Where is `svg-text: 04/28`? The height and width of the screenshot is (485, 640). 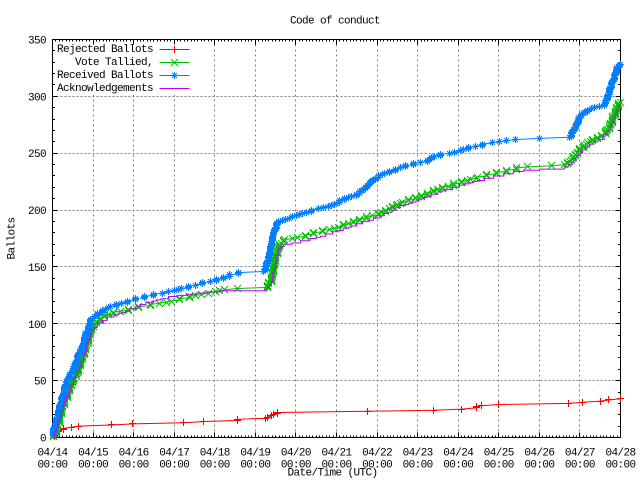 svg-text: 04/28 is located at coordinates (620, 454).